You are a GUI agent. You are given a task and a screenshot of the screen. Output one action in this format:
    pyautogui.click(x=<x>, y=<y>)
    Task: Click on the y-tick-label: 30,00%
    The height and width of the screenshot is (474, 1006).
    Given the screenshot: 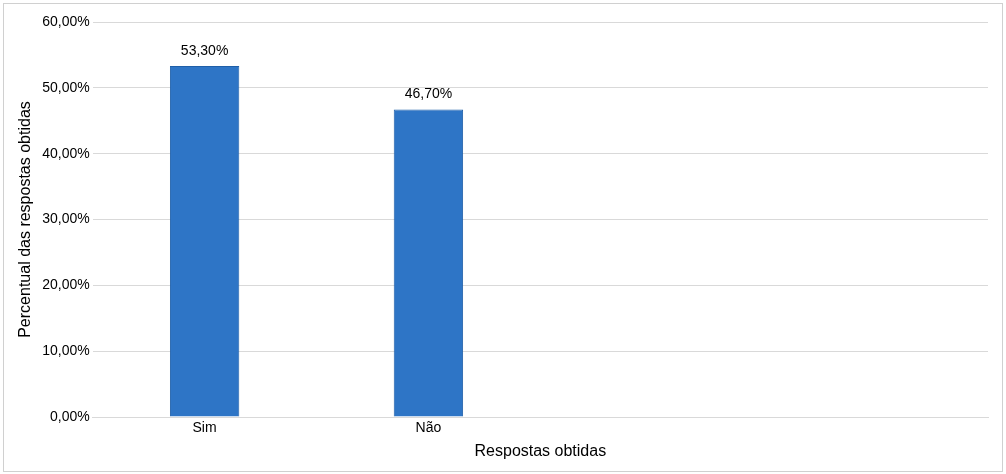 What is the action you would take?
    pyautogui.click(x=66, y=218)
    